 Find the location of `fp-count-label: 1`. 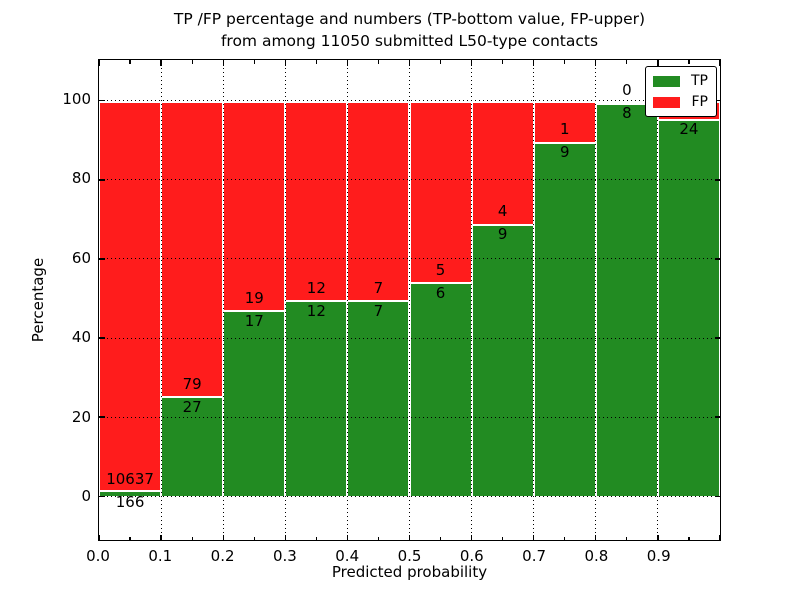

fp-count-label: 1 is located at coordinates (564, 129).